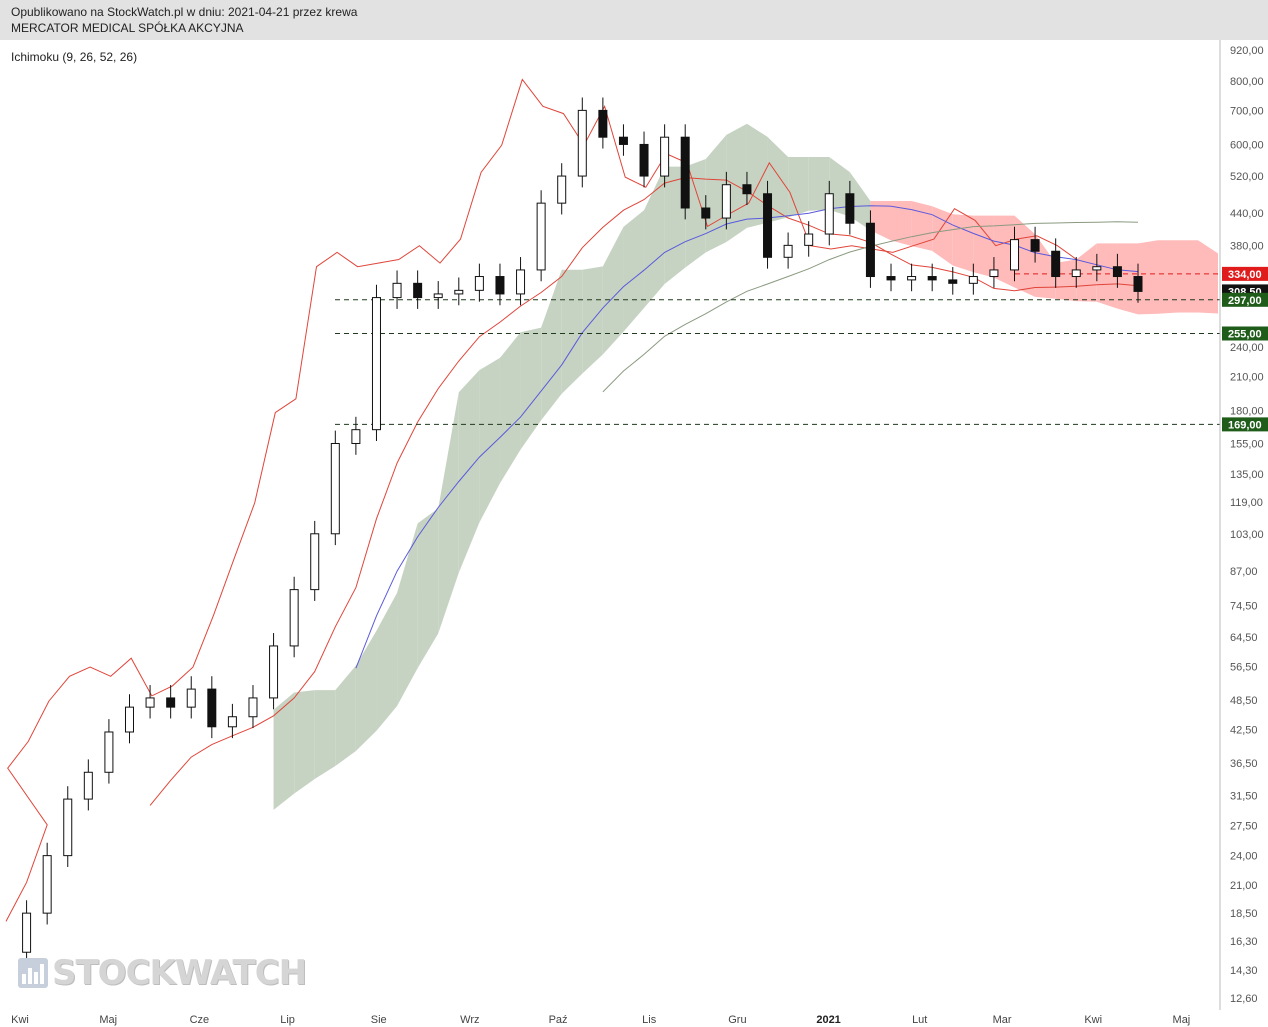 This screenshot has height=1027, width=1268. Describe the element at coordinates (1244, 857) in the screenshot. I see `y-tick-label: 24,00` at that location.